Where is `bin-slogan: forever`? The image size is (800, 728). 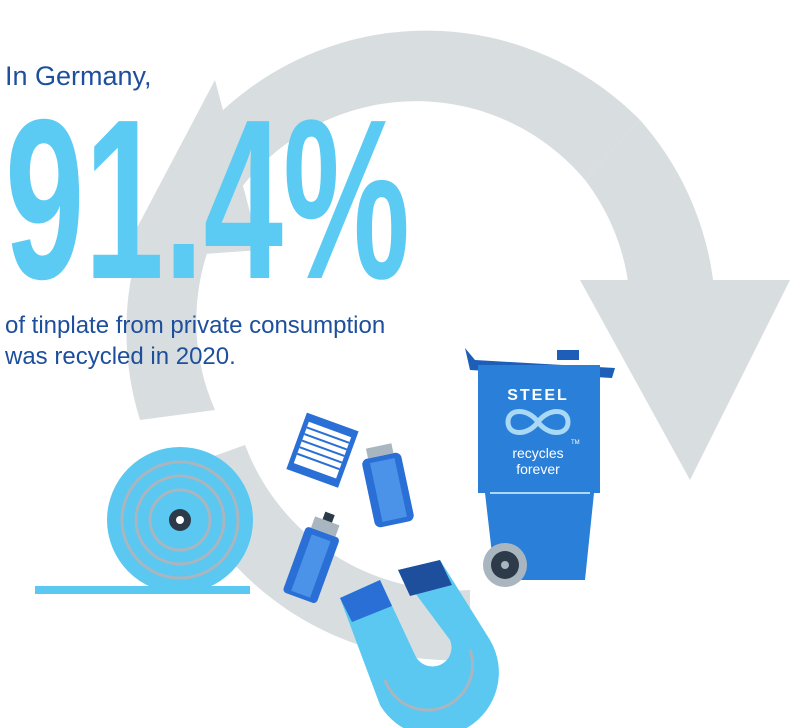
bin-slogan: forever is located at coordinates (538, 469).